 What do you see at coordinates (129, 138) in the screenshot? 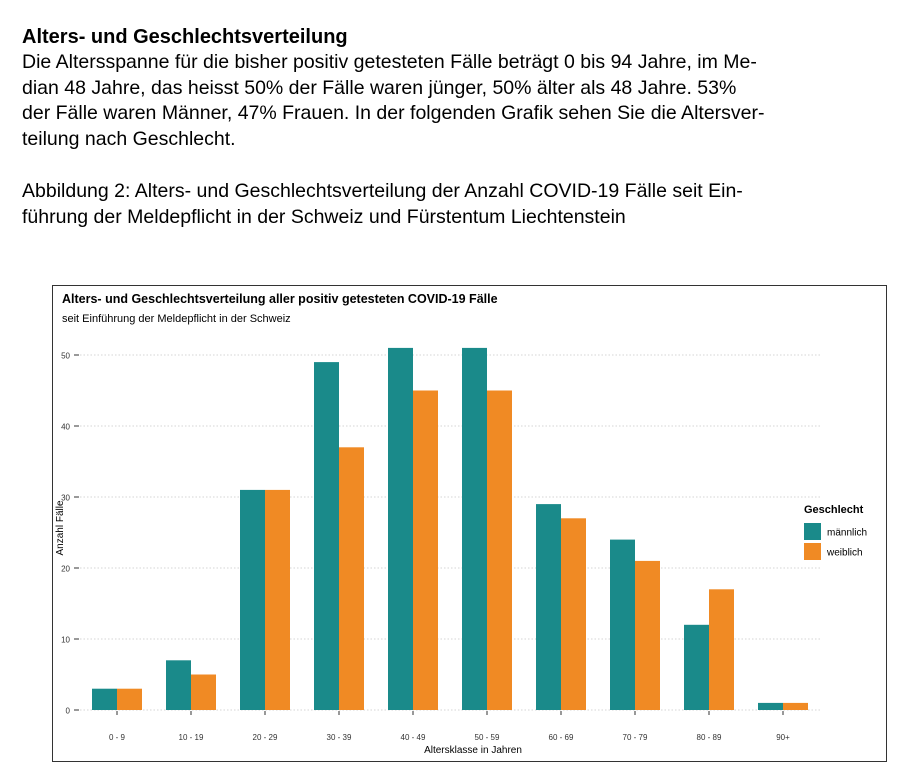
I see `paragraph-line: teilung nach Geschlecht.` at bounding box center [129, 138].